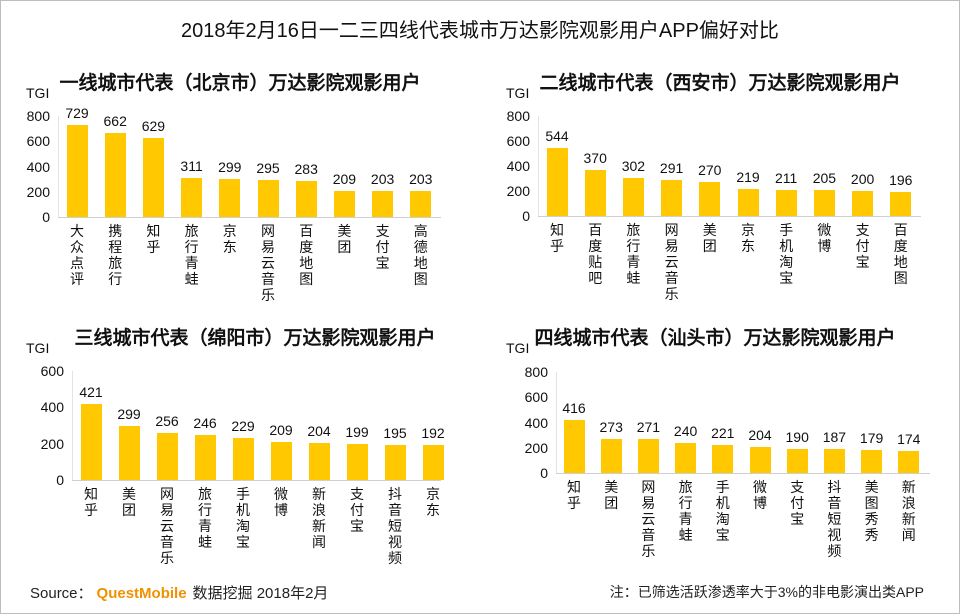  I want to click on x-category-label: 百度贴吧, so click(595, 254).